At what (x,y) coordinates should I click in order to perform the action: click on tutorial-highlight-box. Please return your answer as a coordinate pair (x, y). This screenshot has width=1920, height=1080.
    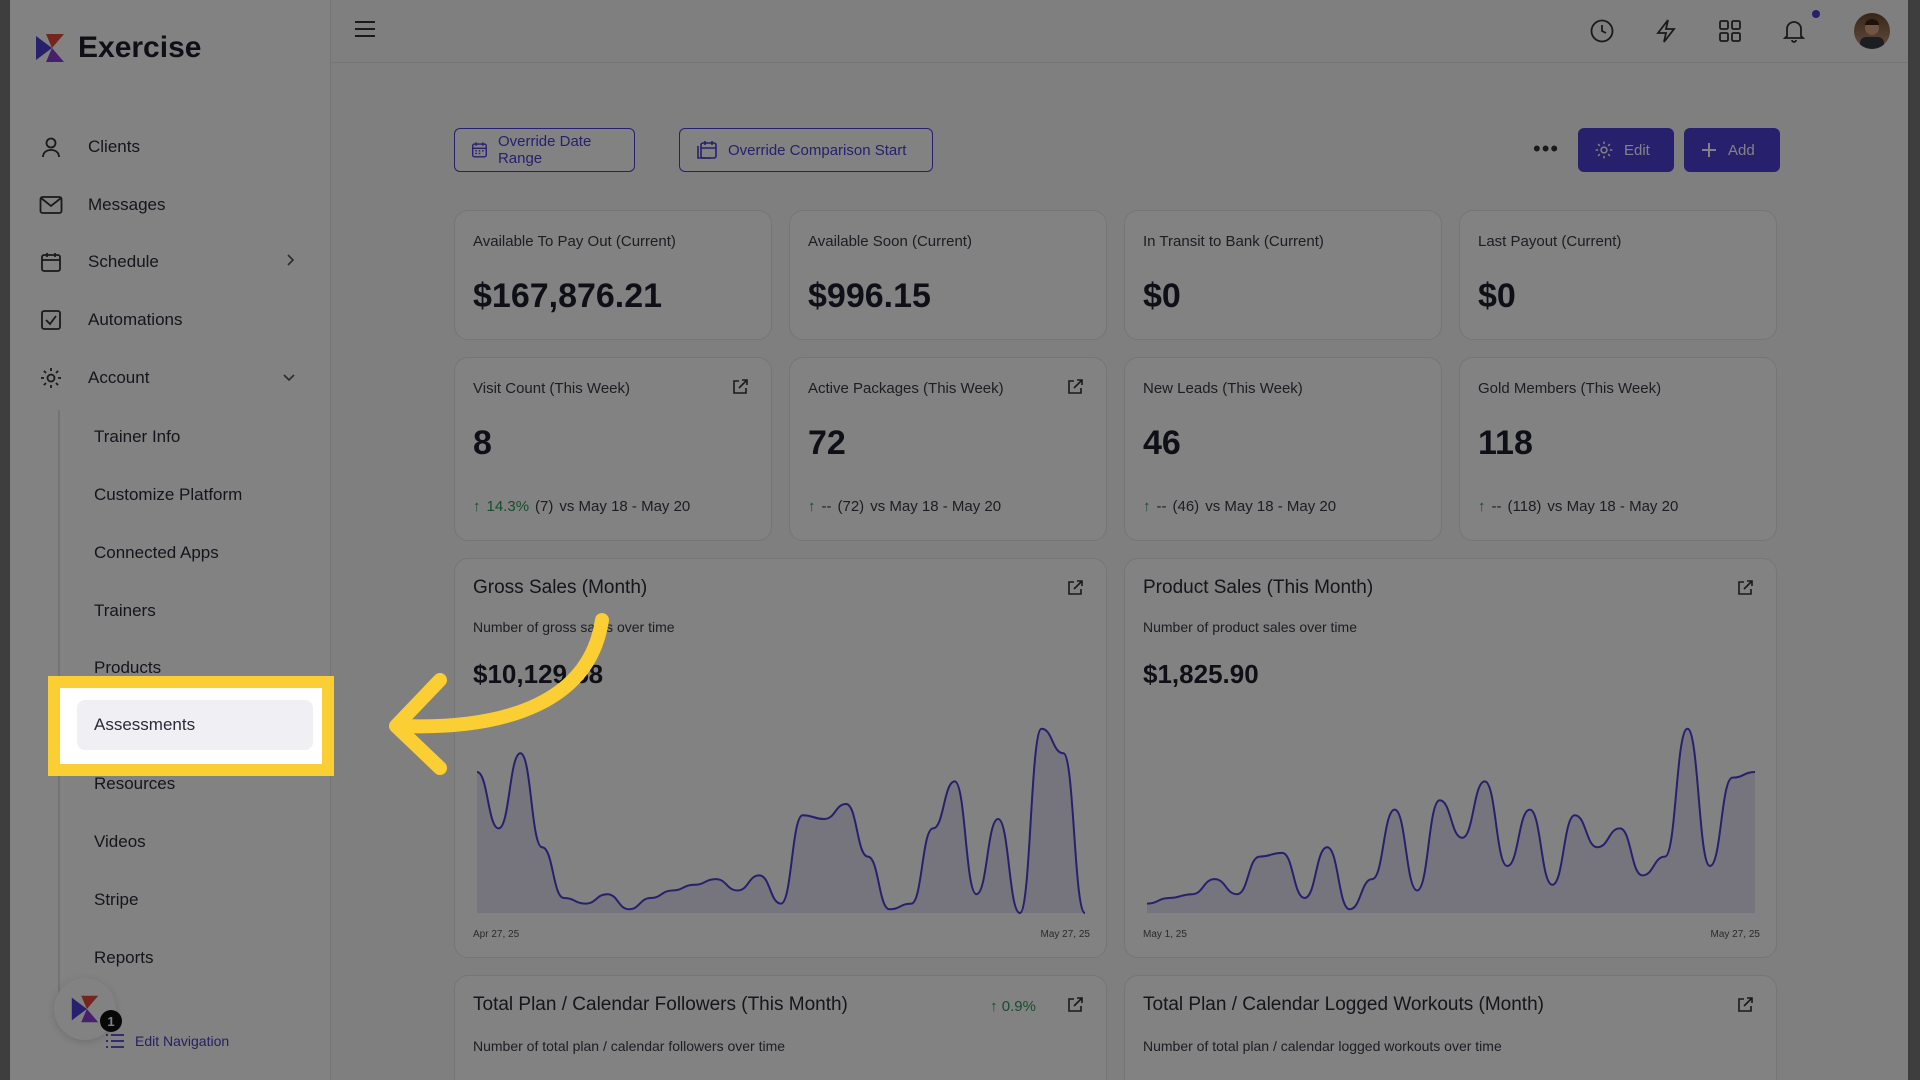
    Looking at the image, I should click on (191, 726).